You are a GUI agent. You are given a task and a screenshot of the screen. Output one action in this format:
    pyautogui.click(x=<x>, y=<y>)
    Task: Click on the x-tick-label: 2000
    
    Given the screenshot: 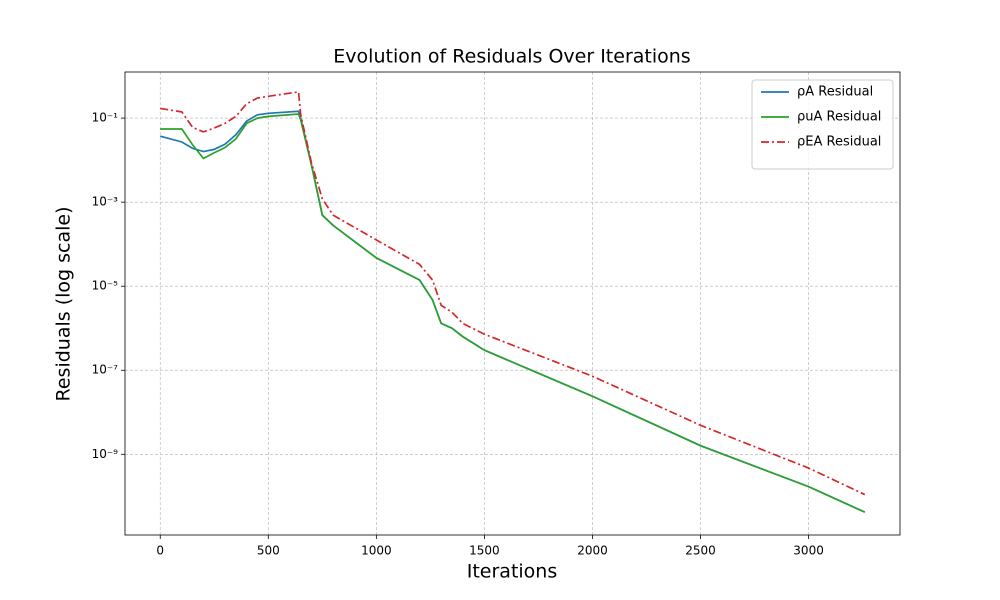 What is the action you would take?
    pyautogui.click(x=592, y=551)
    